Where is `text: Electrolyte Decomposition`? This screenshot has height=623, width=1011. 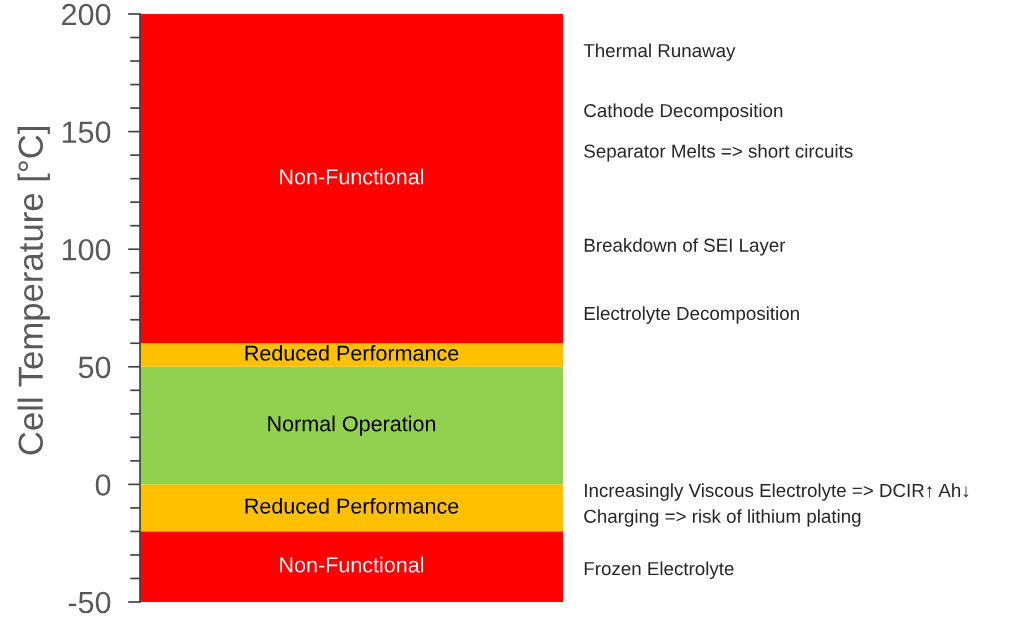 text: Electrolyte Decomposition is located at coordinates (691, 315).